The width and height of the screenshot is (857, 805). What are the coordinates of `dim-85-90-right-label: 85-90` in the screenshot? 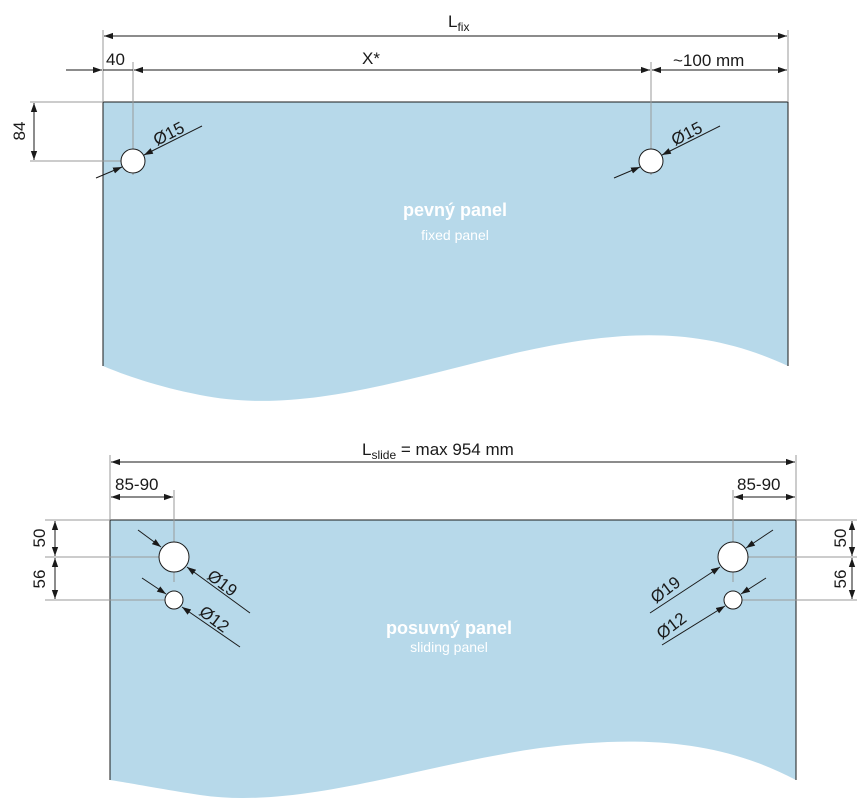 It's located at (758, 484).